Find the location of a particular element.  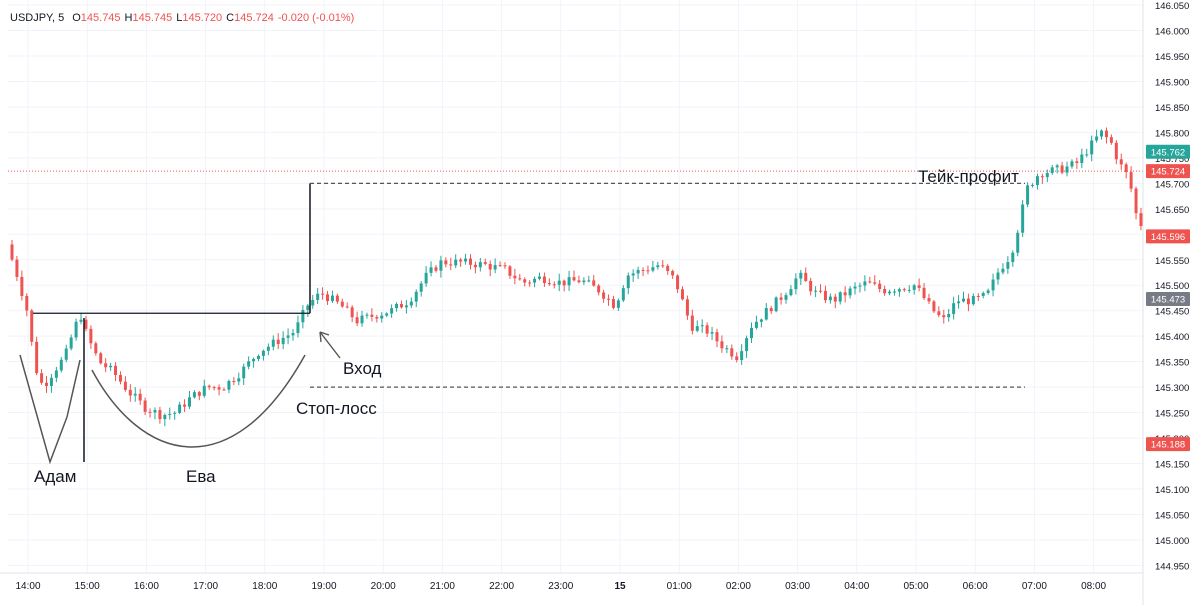

price-tick-label: 146.050 is located at coordinates (1172, 6).